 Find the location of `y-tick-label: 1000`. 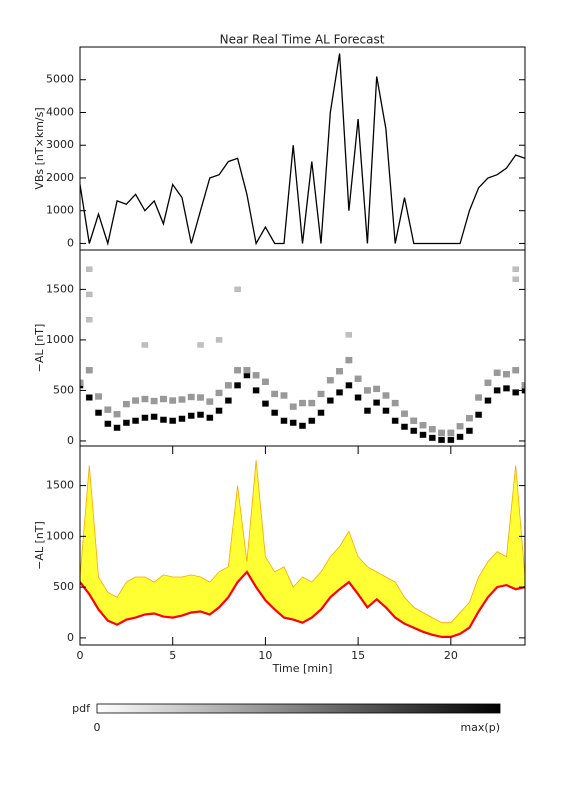

y-tick-label: 1000 is located at coordinates (60, 339).